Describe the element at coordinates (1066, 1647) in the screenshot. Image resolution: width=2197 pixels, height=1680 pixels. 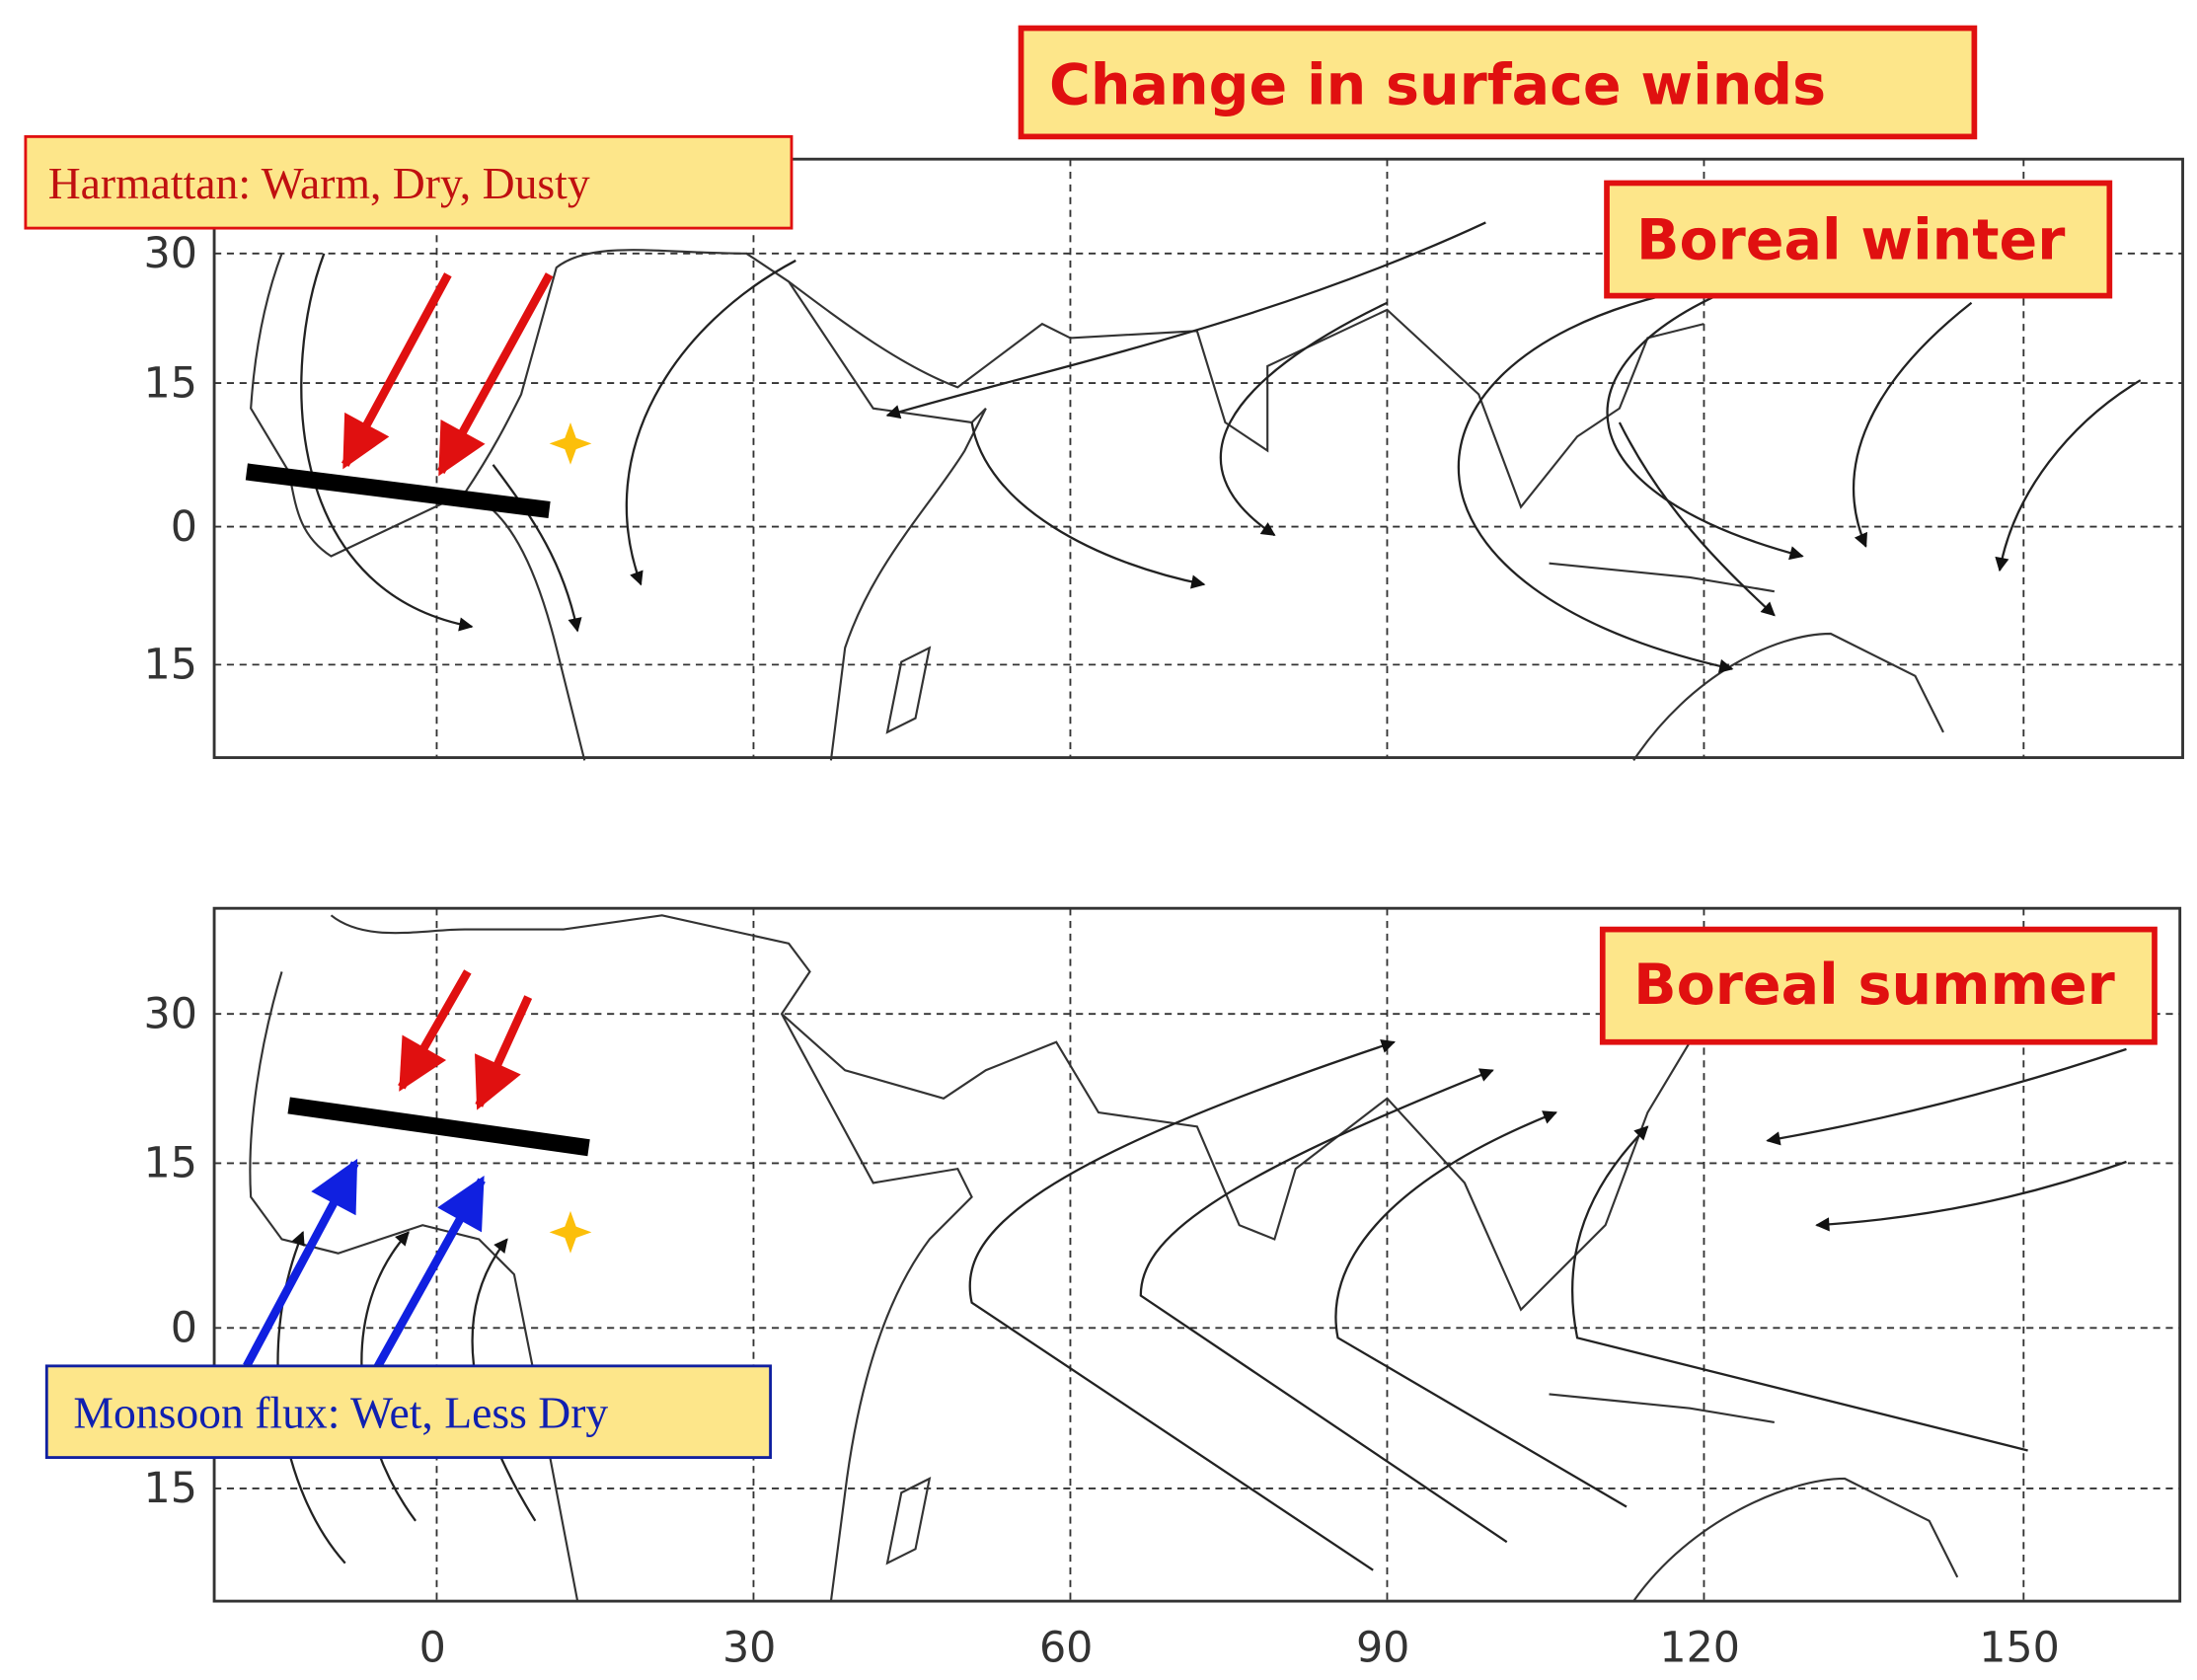
I see `x-tick-label: 60` at that location.